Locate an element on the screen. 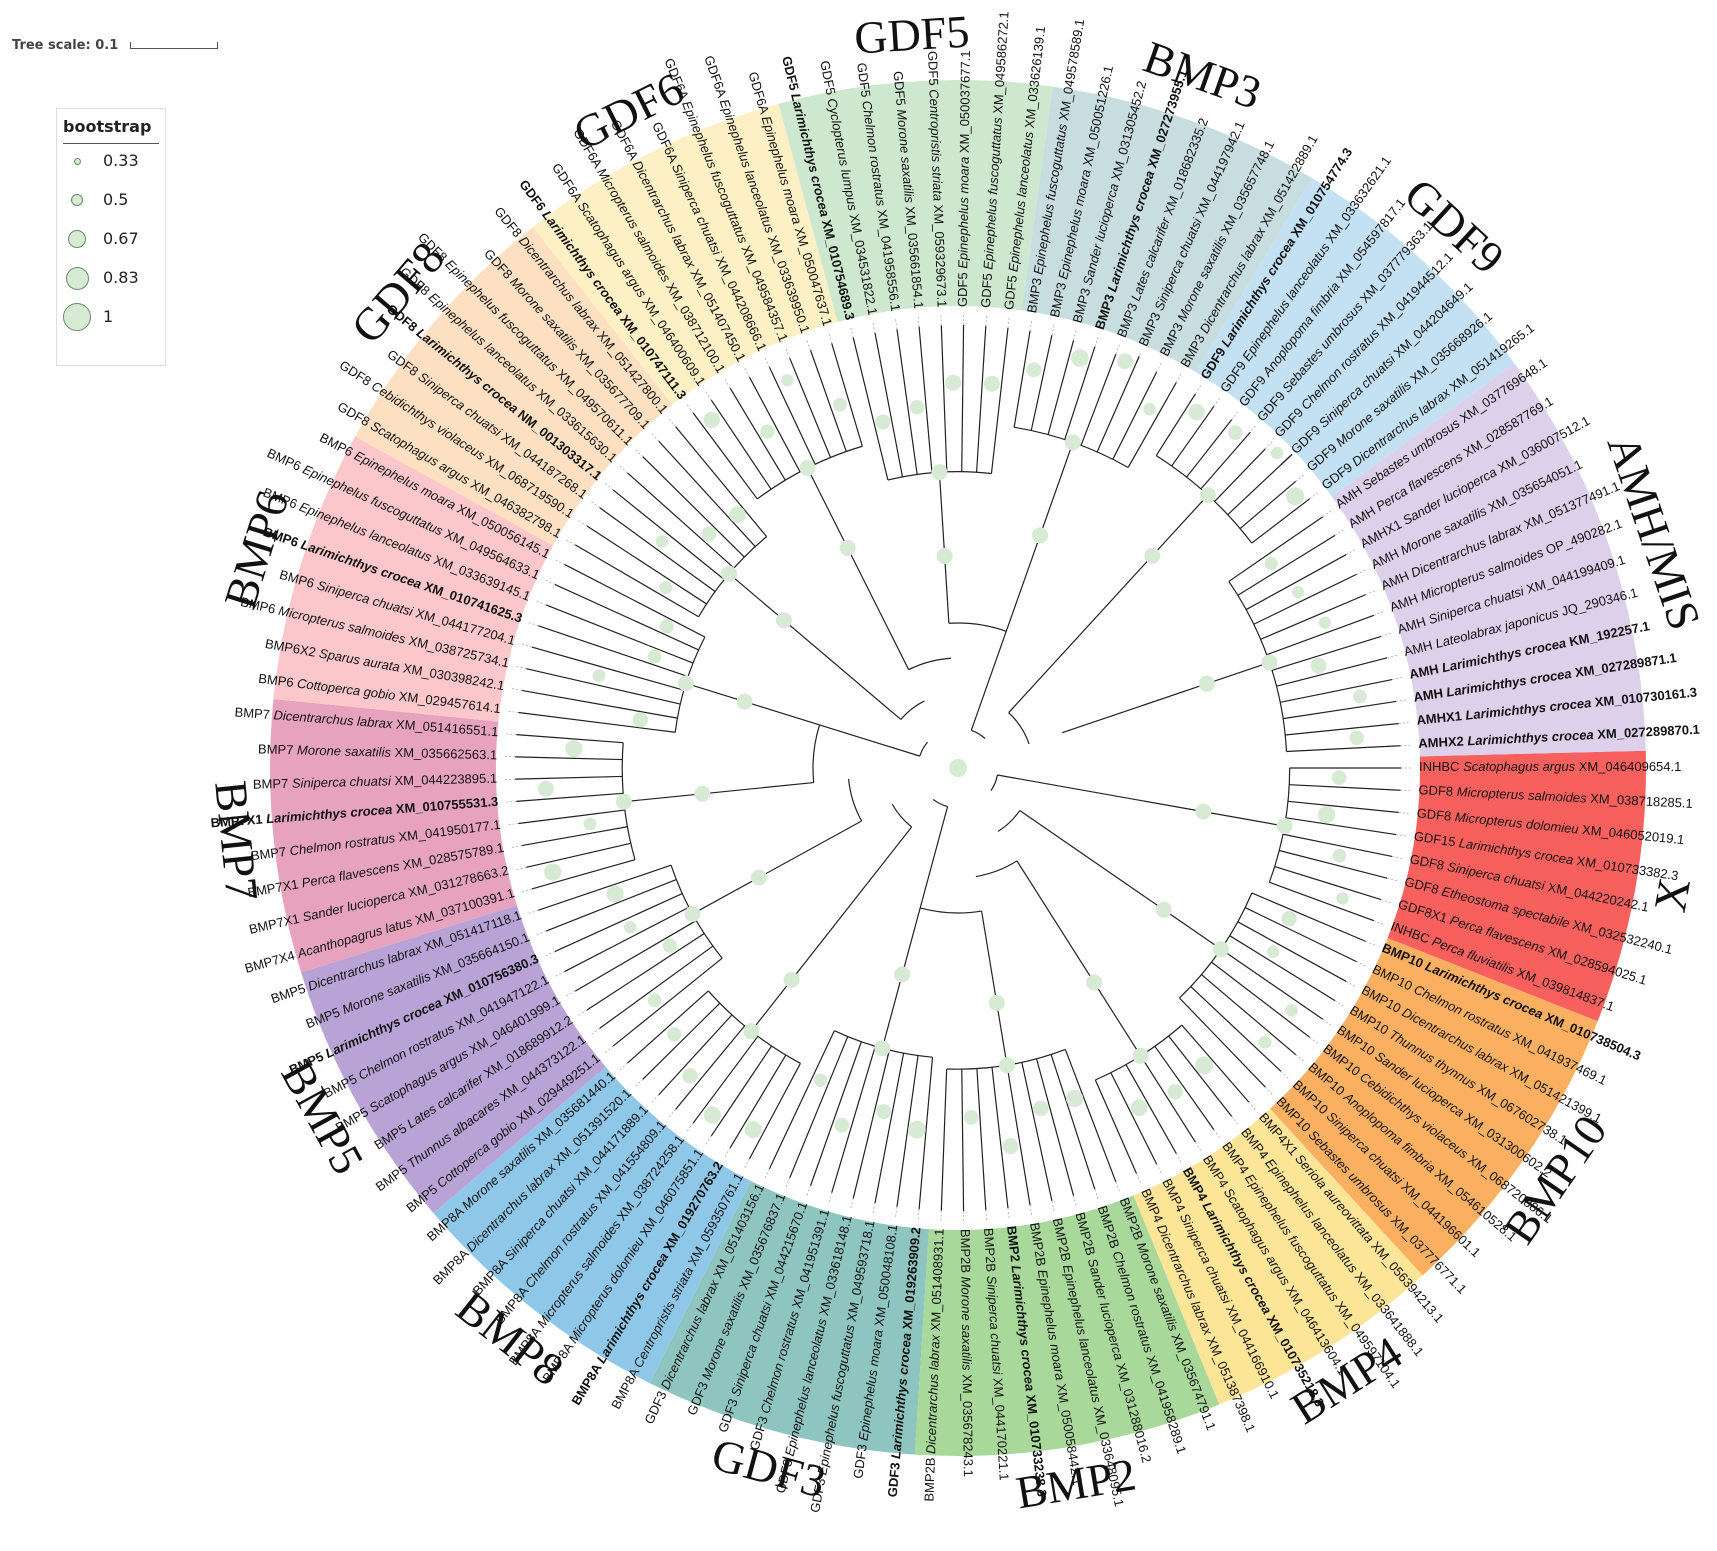  leaf-gene: GDF6A is located at coordinates (716, 78).